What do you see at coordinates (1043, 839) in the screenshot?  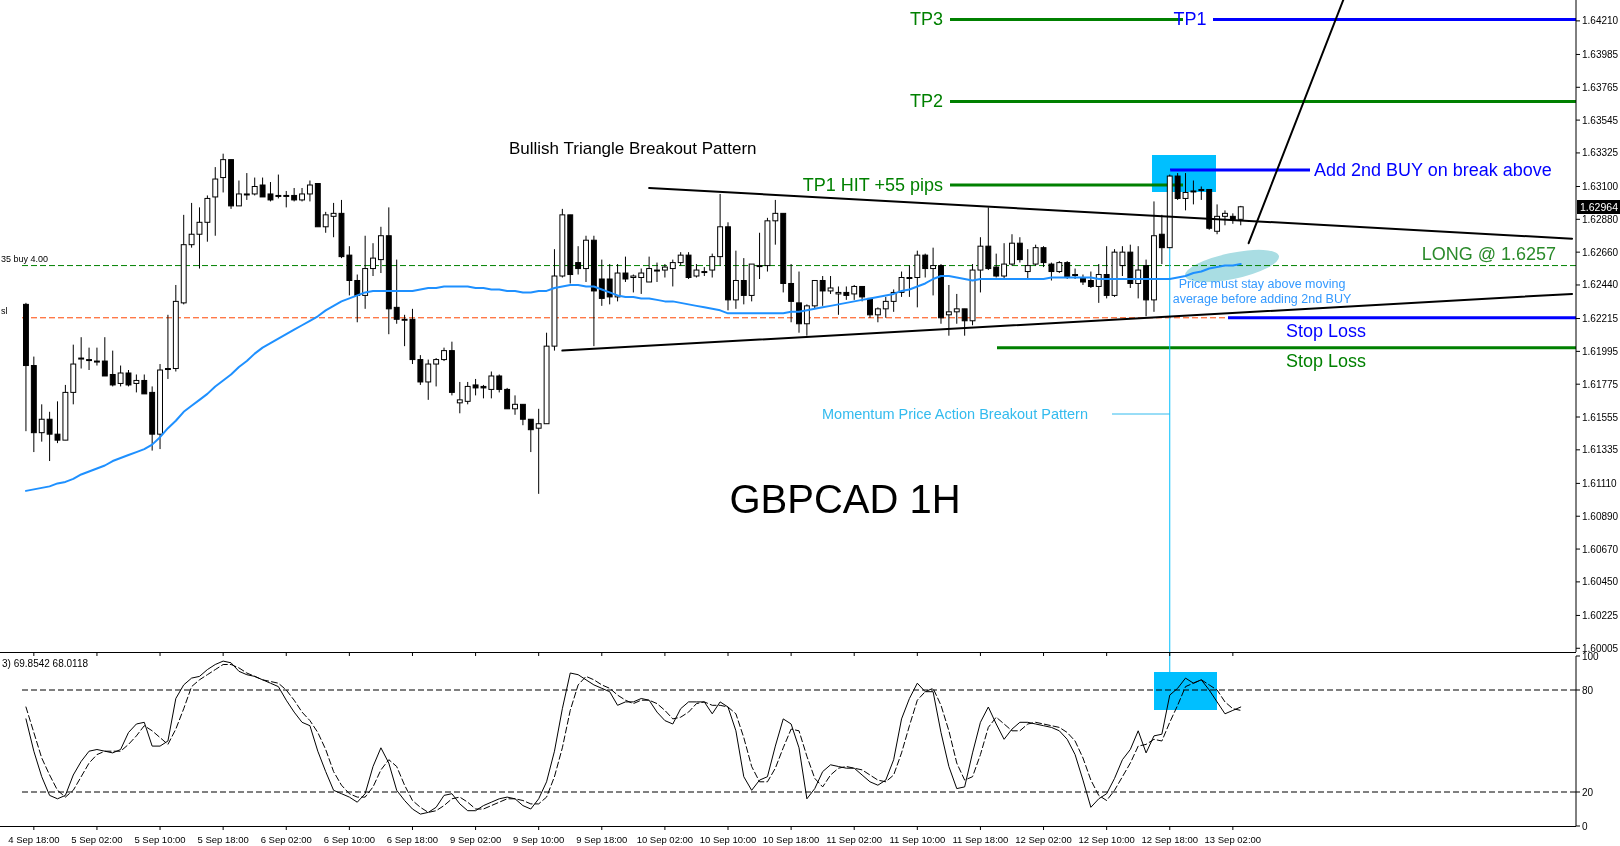 I see `x-tick-label: 12 Sep 02:00` at bounding box center [1043, 839].